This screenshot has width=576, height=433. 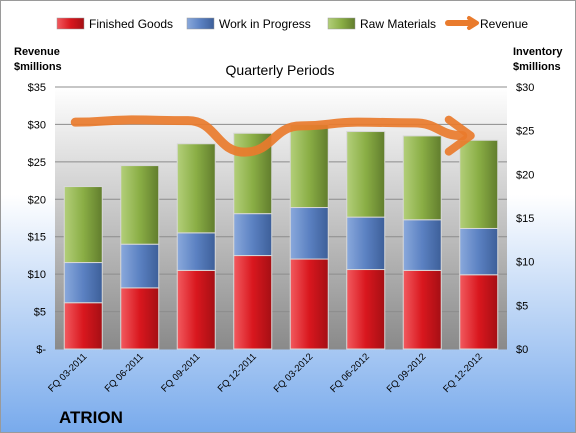 I want to click on legend-swatch-arrowhead, so click(x=473, y=23).